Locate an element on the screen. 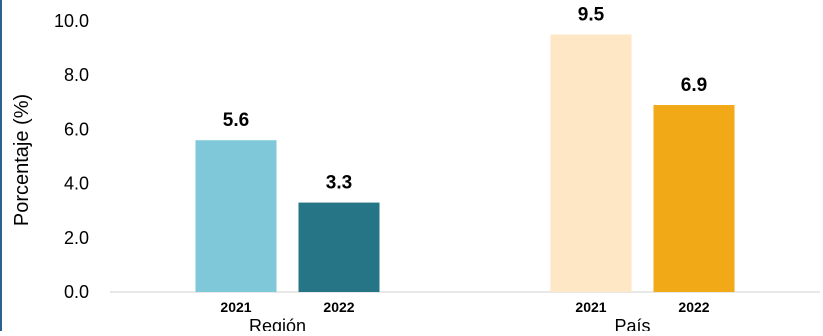  y-tick-label: 8.0 is located at coordinates (76, 75).